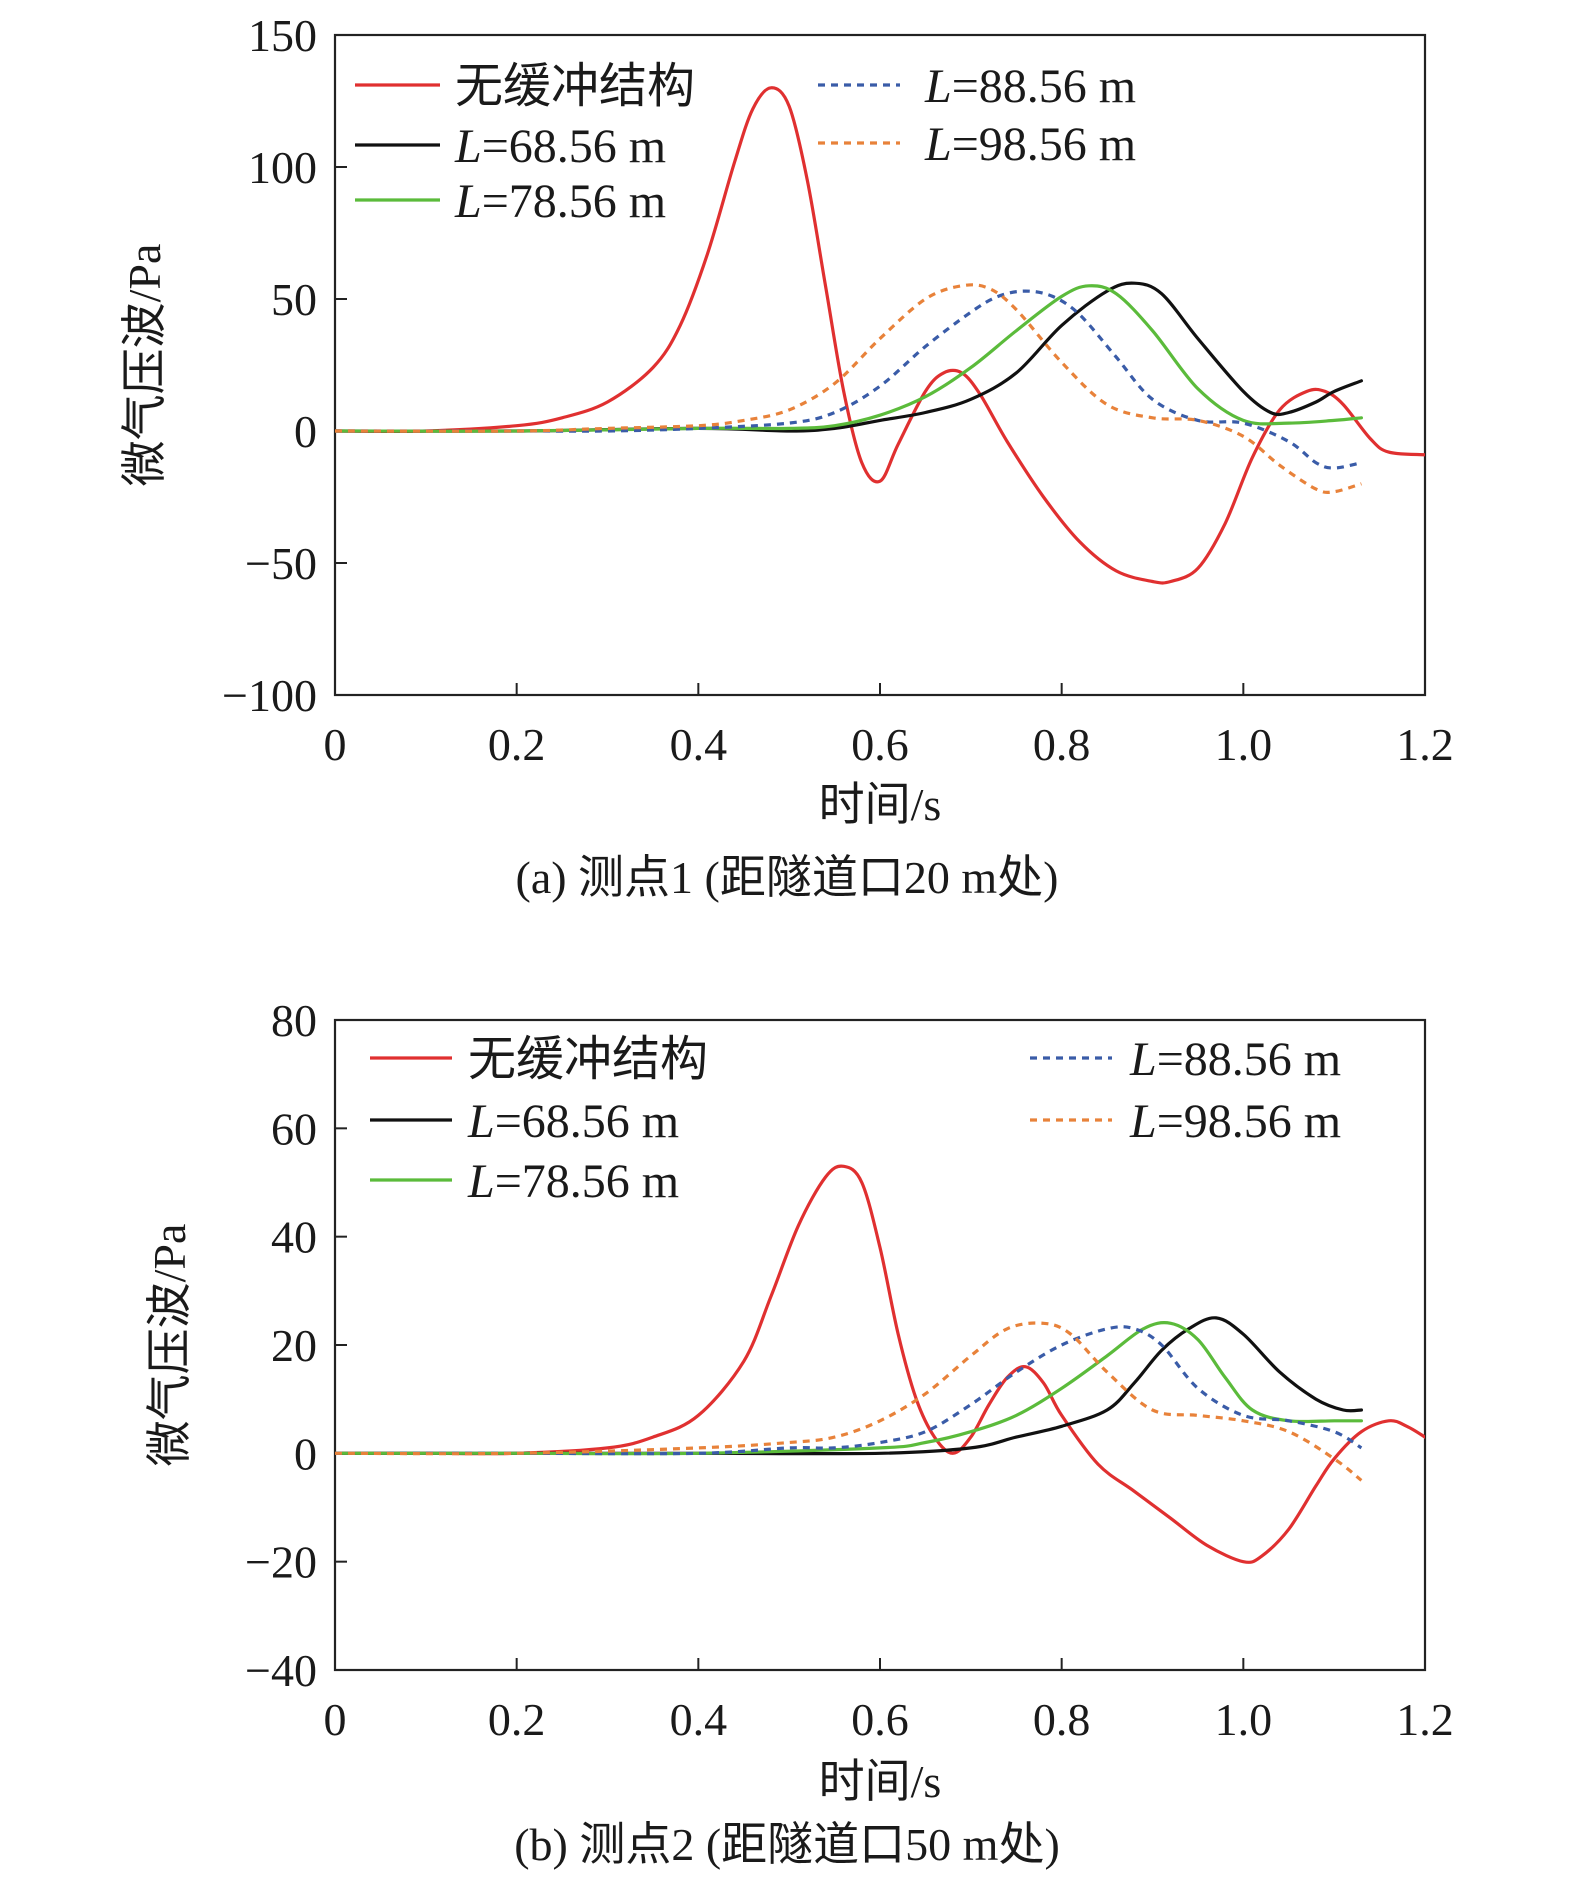  What do you see at coordinates (880, 1719) in the screenshot?
I see `chart-b-x-tick-label: 0.6` at bounding box center [880, 1719].